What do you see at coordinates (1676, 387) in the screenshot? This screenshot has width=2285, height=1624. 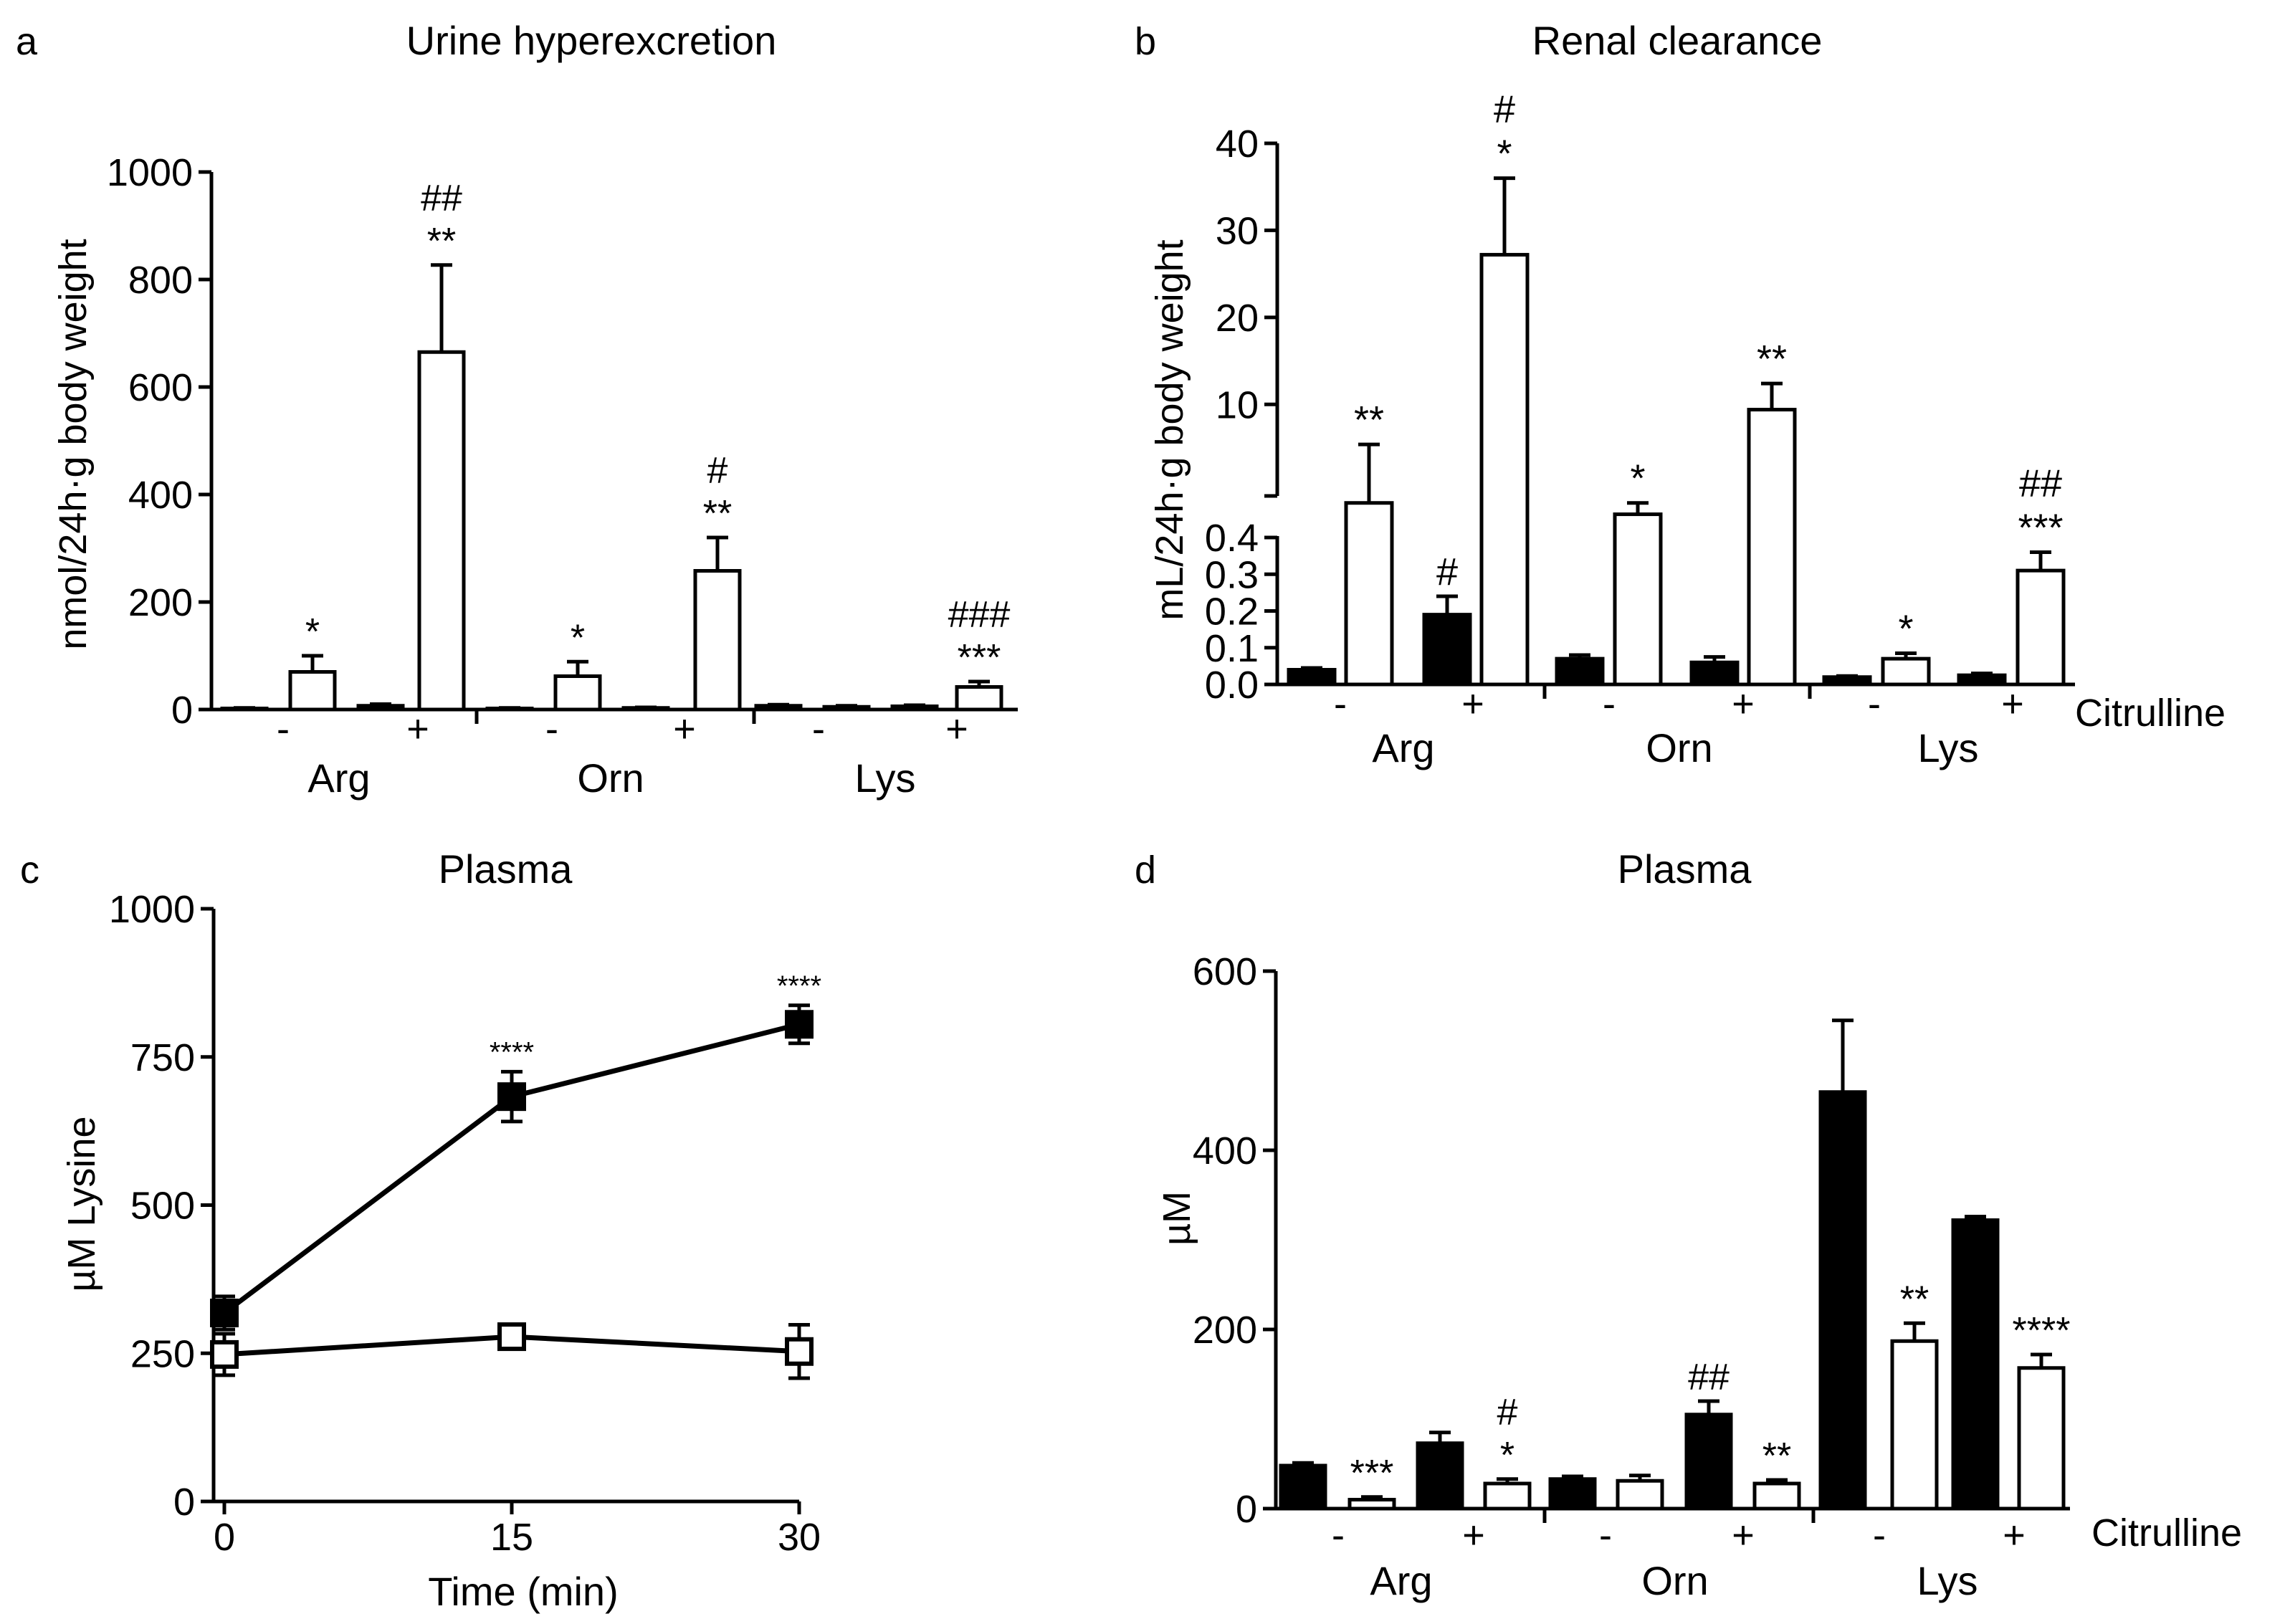 I see `bars: **#*#*******##` at bounding box center [1676, 387].